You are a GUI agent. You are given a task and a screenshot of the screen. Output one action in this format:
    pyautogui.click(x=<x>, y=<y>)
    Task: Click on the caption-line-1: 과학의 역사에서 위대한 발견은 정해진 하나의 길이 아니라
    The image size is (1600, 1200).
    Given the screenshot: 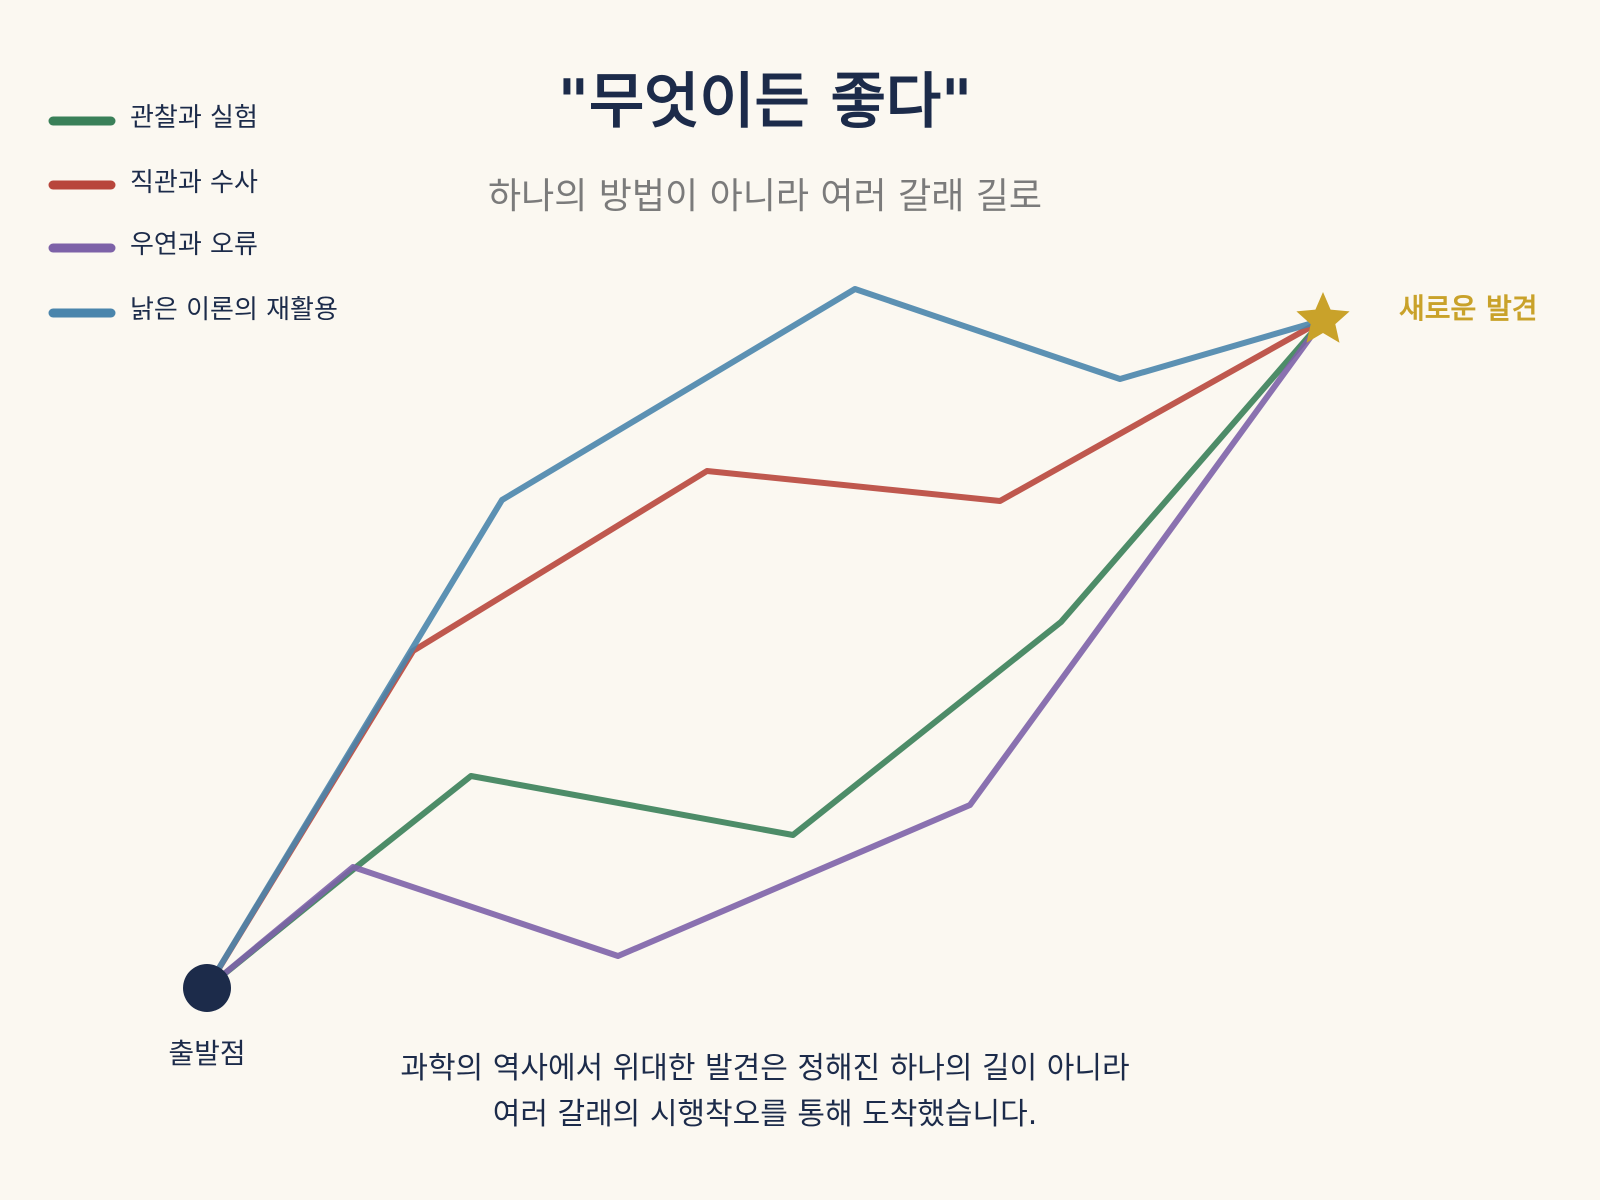 What is the action you would take?
    pyautogui.click(x=764, y=1068)
    